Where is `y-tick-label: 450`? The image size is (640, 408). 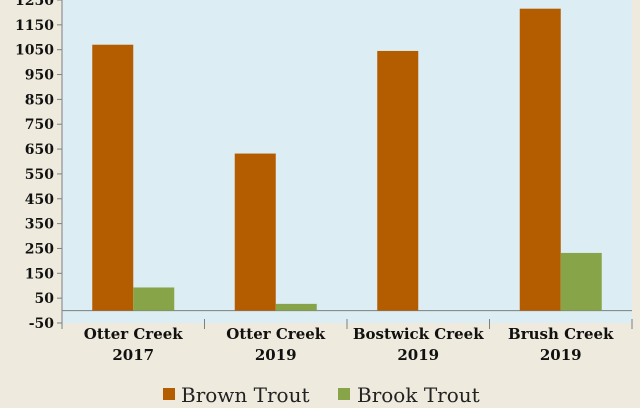
y-tick-label: 450 is located at coordinates (39, 200).